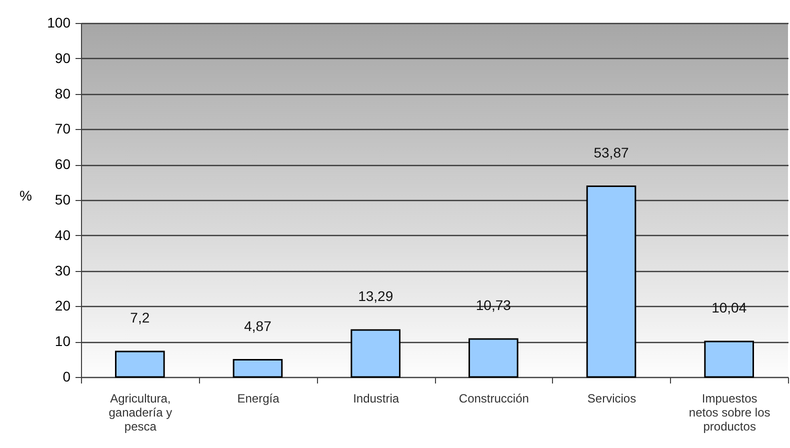 The width and height of the screenshot is (790, 448). I want to click on x-tick-label: Servicios, so click(611, 399).